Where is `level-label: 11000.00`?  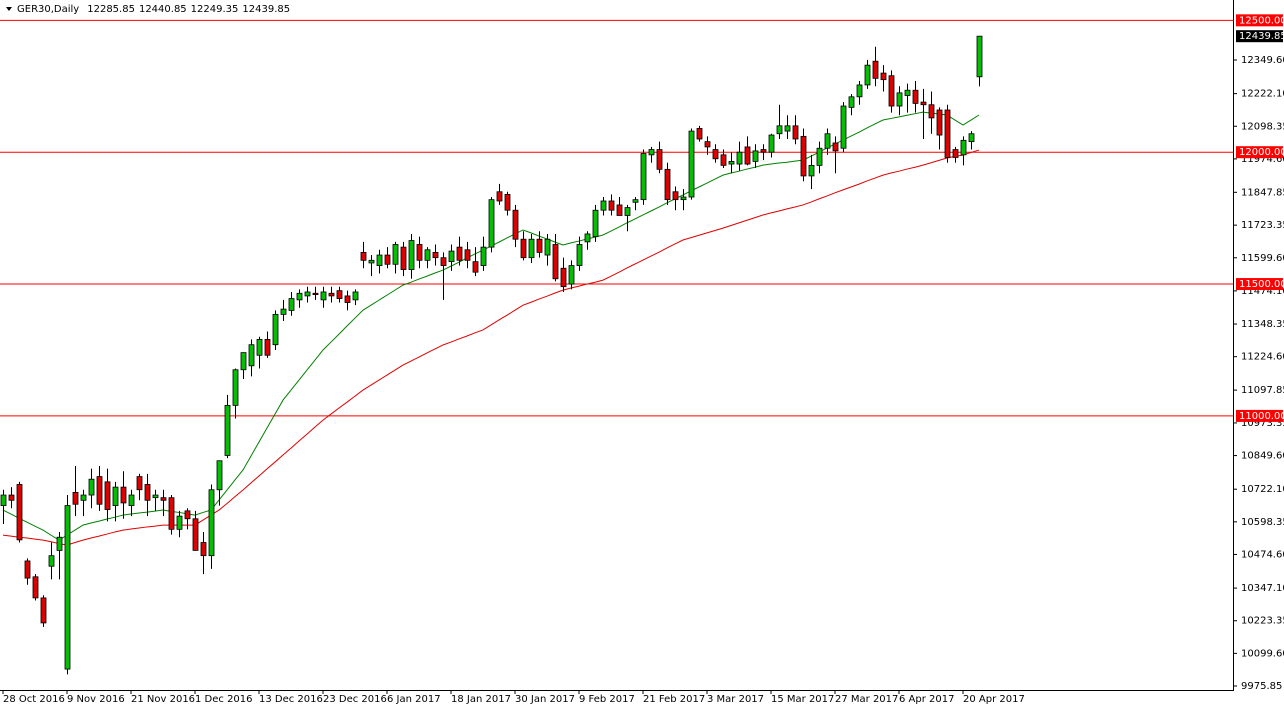 level-label: 11000.00 is located at coordinates (1261, 416).